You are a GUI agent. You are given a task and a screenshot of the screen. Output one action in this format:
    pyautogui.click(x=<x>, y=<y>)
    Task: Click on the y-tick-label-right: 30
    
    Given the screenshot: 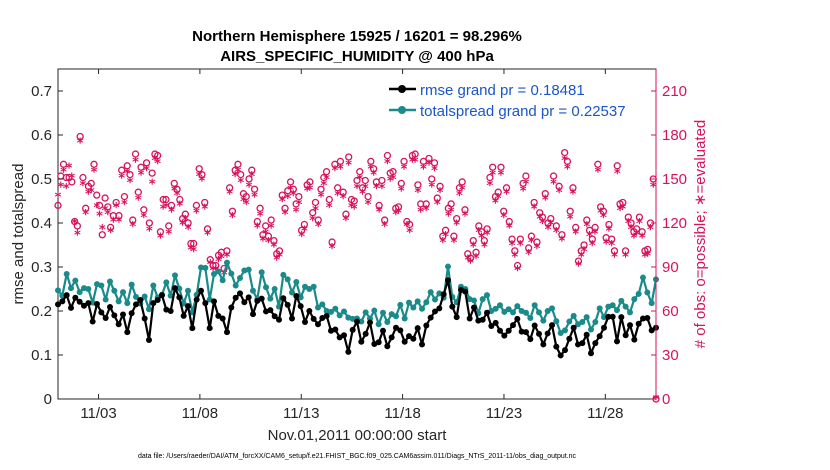 What is the action you would take?
    pyautogui.click(x=670, y=355)
    